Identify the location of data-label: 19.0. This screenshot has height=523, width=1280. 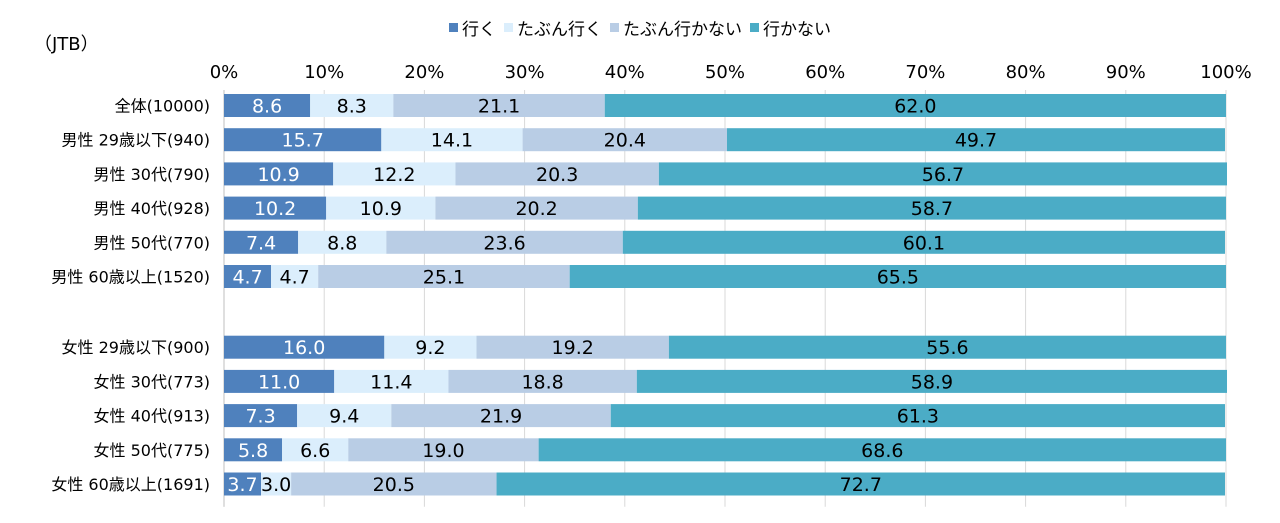
(443, 451).